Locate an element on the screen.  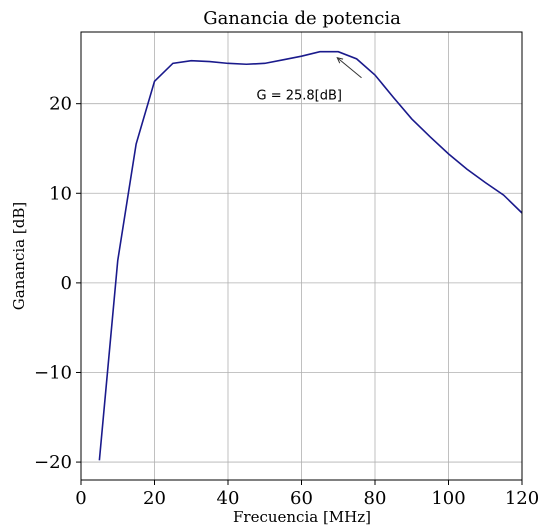
y-axis-label: Ganancia [dB] is located at coordinates (19, 256).